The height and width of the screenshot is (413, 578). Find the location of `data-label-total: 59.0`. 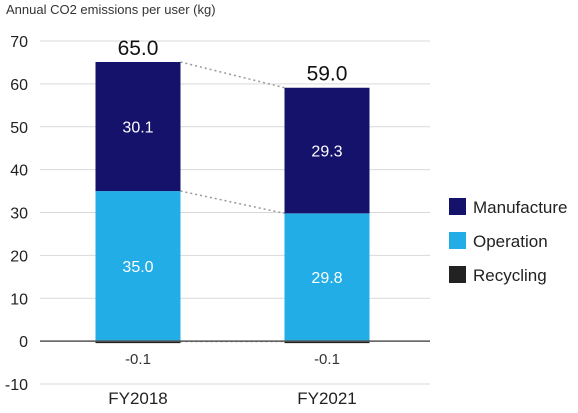

data-label-total: 59.0 is located at coordinates (327, 74).